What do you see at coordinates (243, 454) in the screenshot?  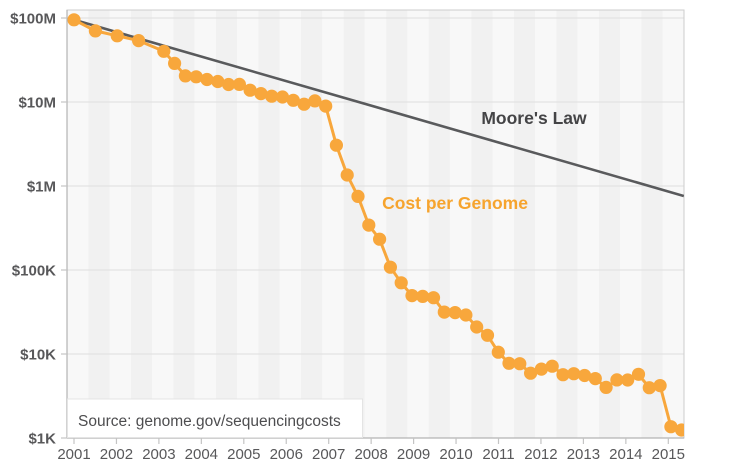 I see `x-axis-label: 2005` at bounding box center [243, 454].